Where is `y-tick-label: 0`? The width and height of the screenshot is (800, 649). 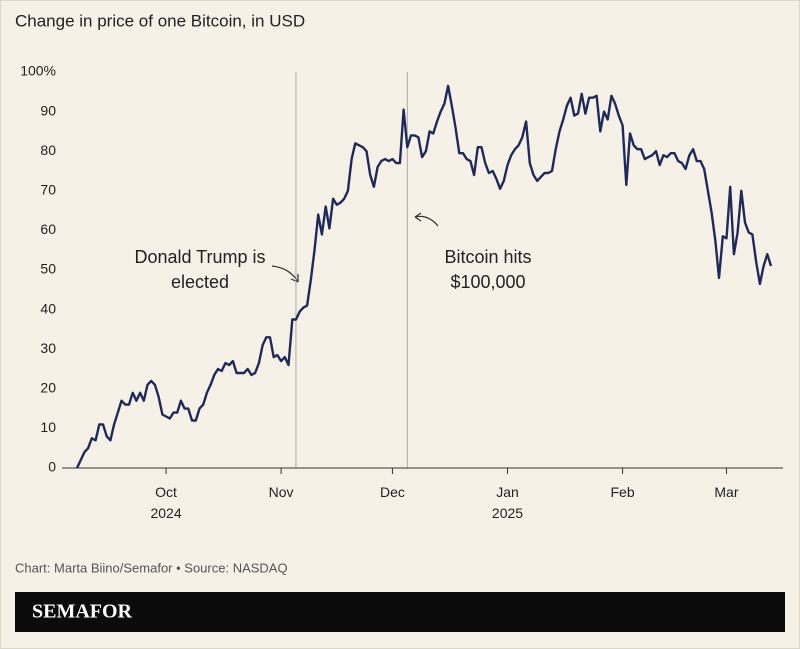 y-tick-label: 0 is located at coordinates (52, 467).